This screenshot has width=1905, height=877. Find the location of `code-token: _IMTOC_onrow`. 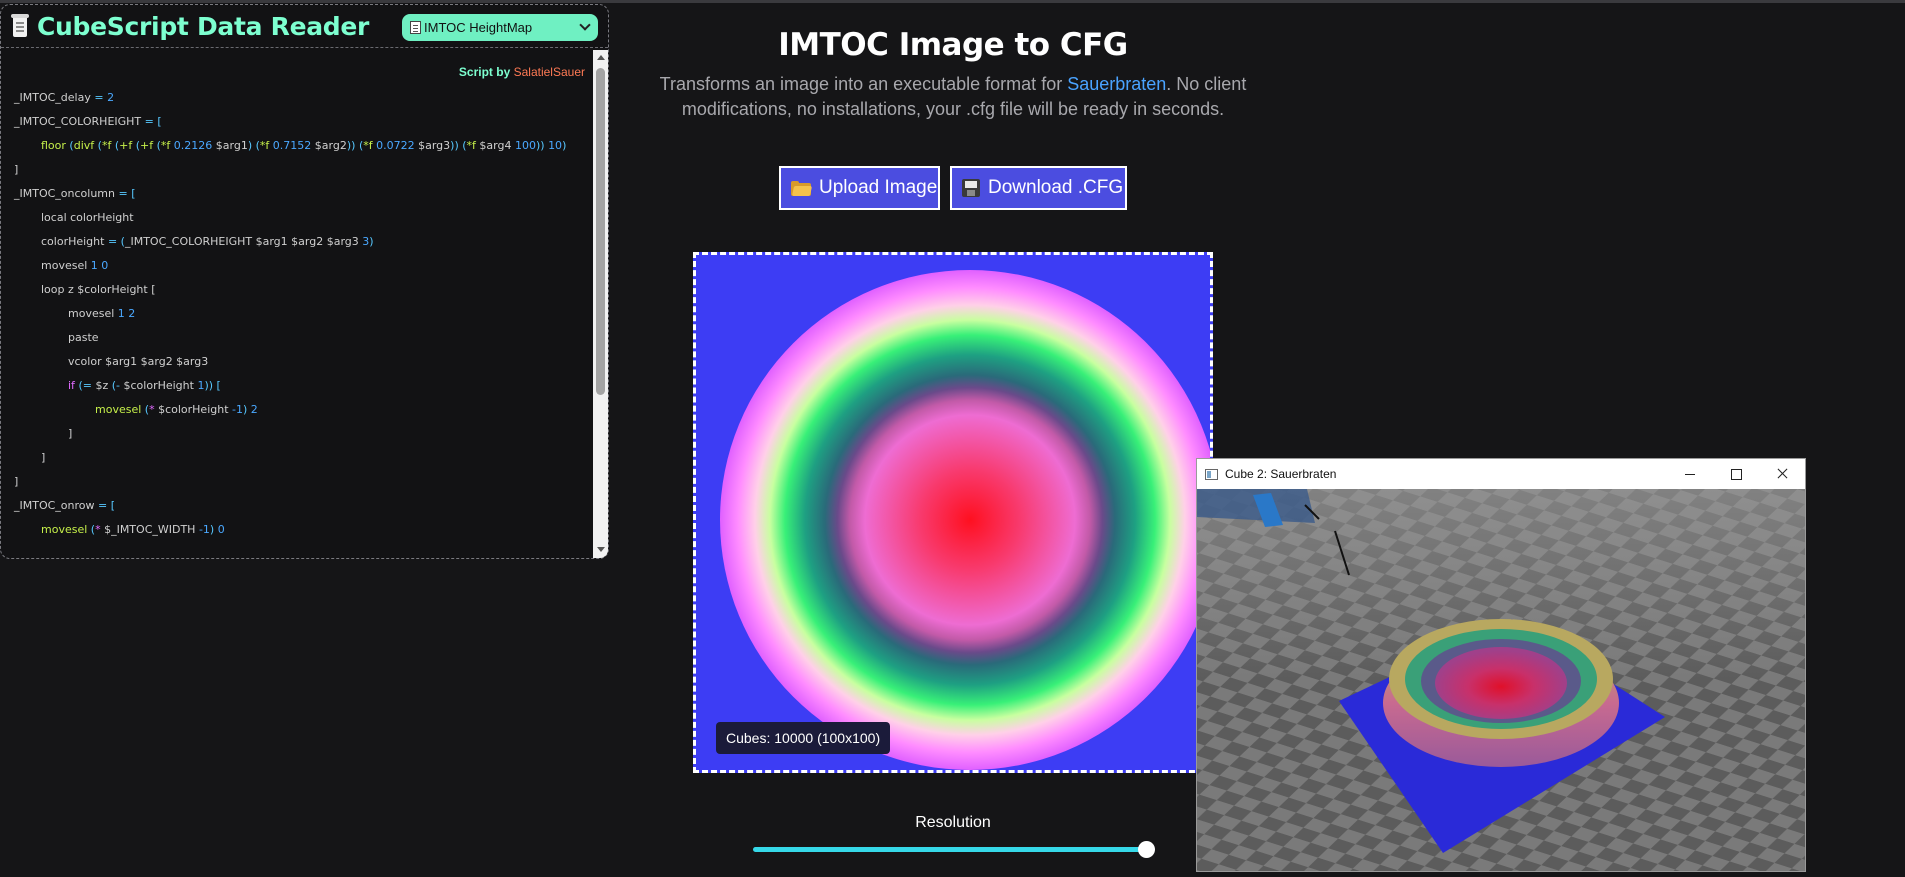

code-token: _IMTOC_onrow is located at coordinates (56, 505).